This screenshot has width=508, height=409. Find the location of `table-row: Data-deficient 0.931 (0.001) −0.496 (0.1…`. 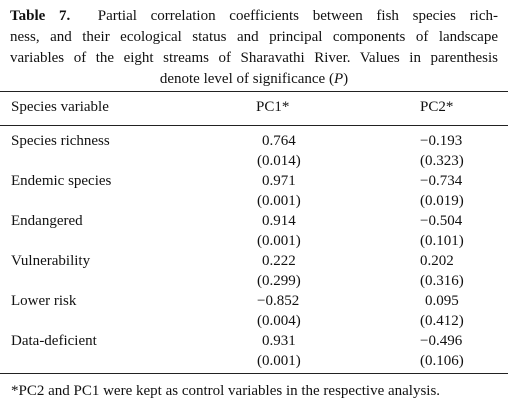

table-row: Data-deficient 0.931 (0.001) −0.496 (0.1… is located at coordinates (254, 351).